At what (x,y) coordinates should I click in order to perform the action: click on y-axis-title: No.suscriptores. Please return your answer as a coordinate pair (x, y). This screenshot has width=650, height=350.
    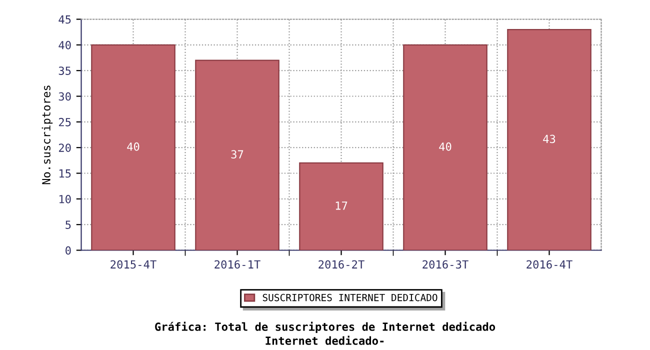
    Looking at the image, I should click on (47, 135).